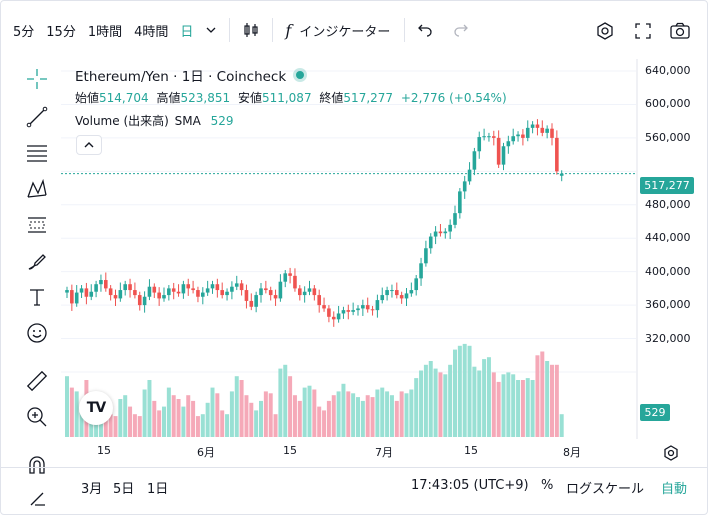 Image resolution: width=708 pixels, height=515 pixels. What do you see at coordinates (643, 31) in the screenshot?
I see `fullscreen-icon` at bounding box center [643, 31].